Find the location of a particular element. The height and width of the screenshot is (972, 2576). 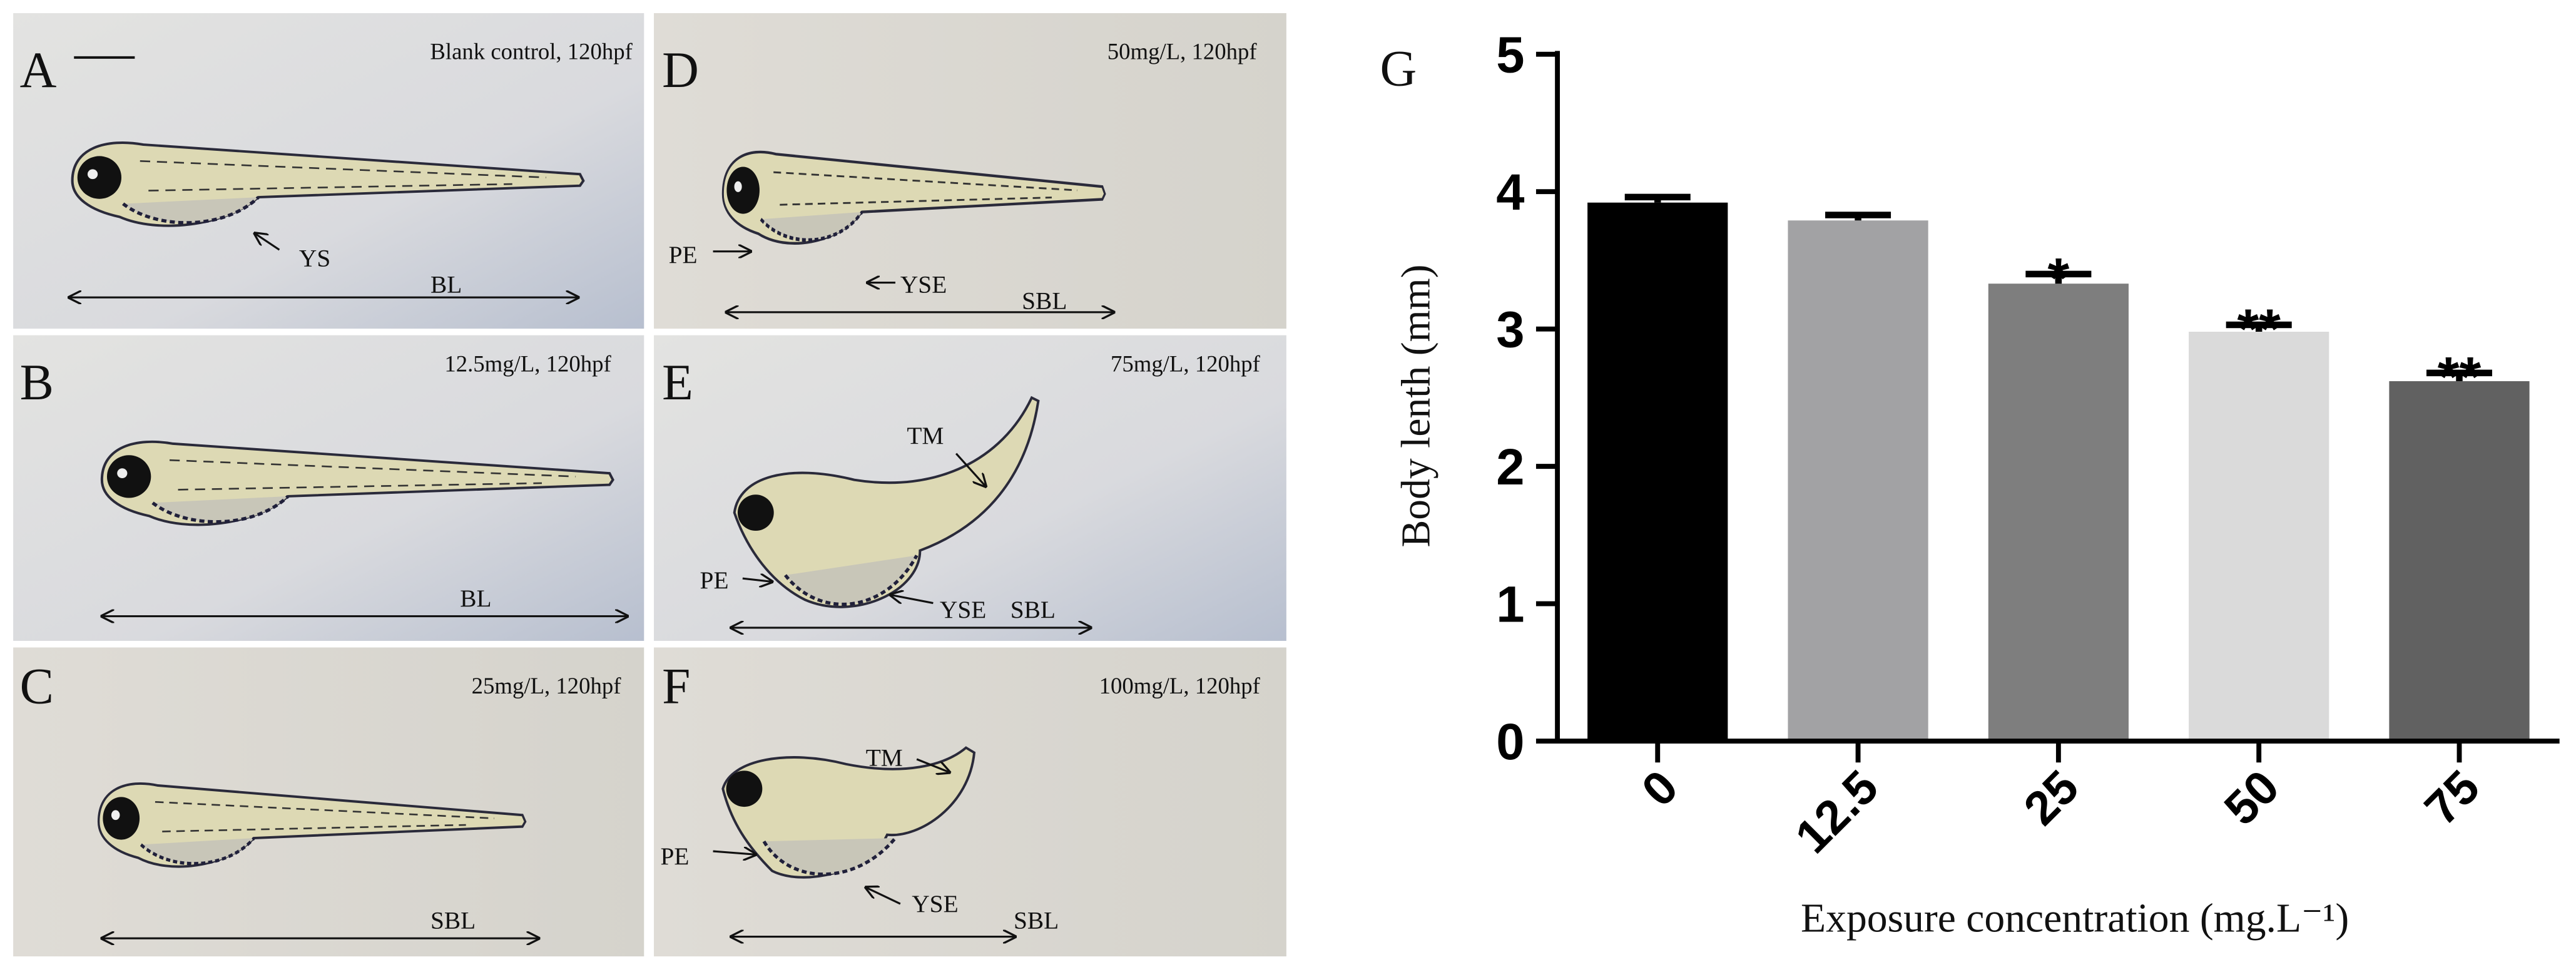

y-tick-label: 0 is located at coordinates (1510, 742).